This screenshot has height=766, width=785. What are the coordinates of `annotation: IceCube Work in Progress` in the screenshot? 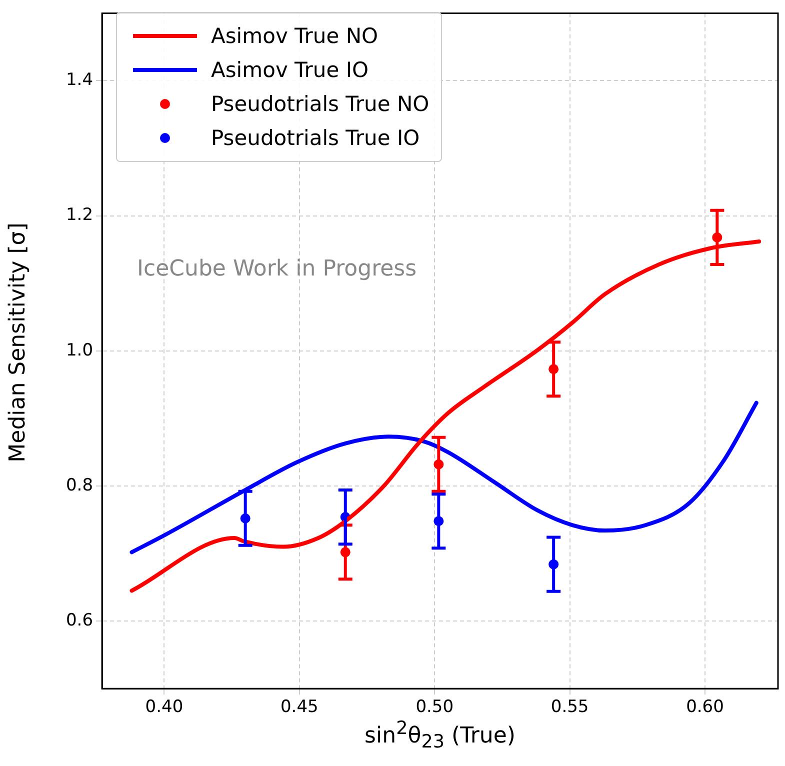 It's located at (277, 269).